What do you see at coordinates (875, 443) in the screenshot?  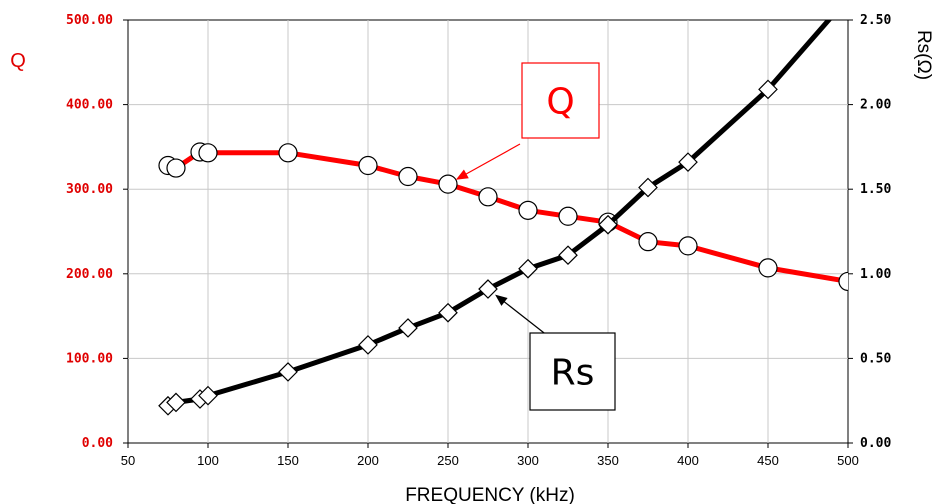 I see `y-right-tick-label: 0.00` at bounding box center [875, 443].